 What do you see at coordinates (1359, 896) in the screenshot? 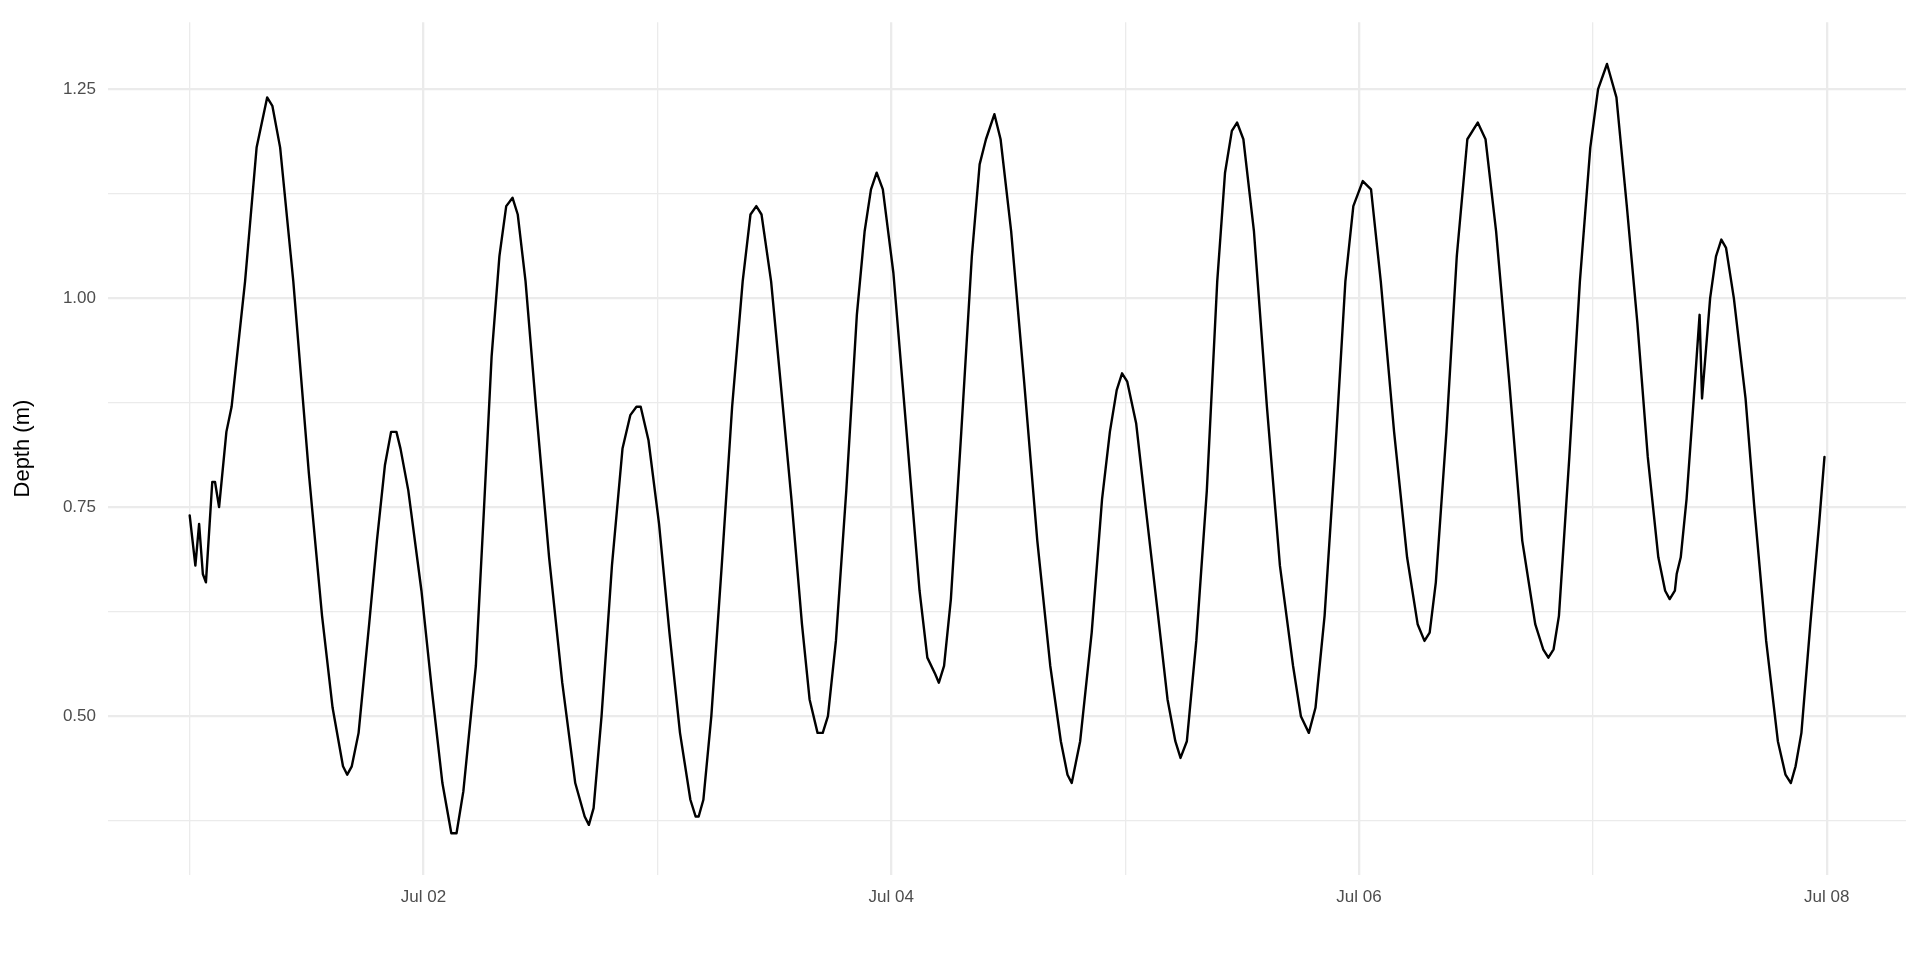
I see `x-tick-label: Jul 06` at bounding box center [1359, 896].